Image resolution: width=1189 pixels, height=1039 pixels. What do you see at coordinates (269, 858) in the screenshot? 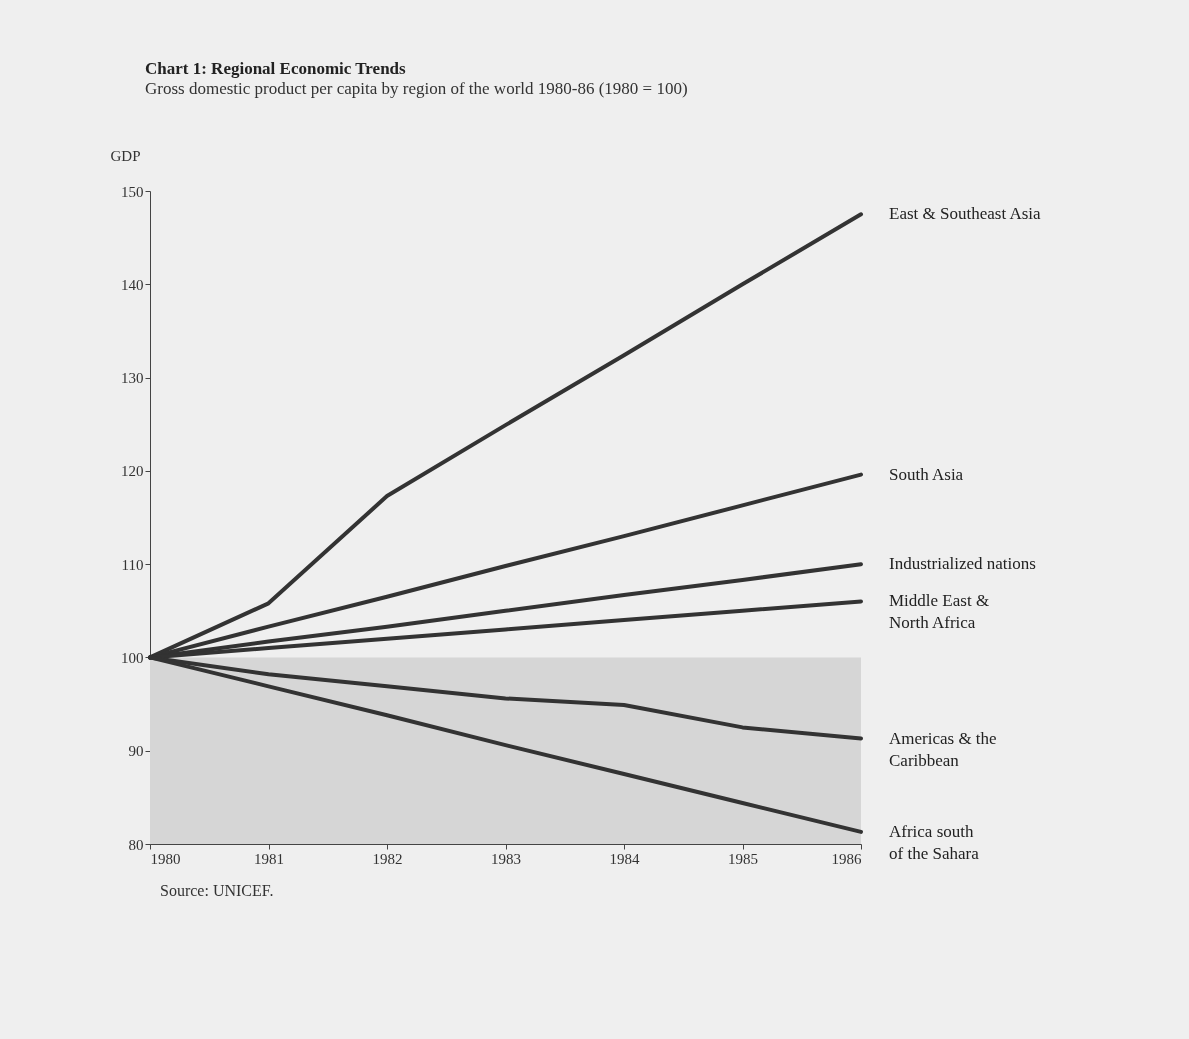
I see `x-tick-label: 1981` at bounding box center [269, 858].